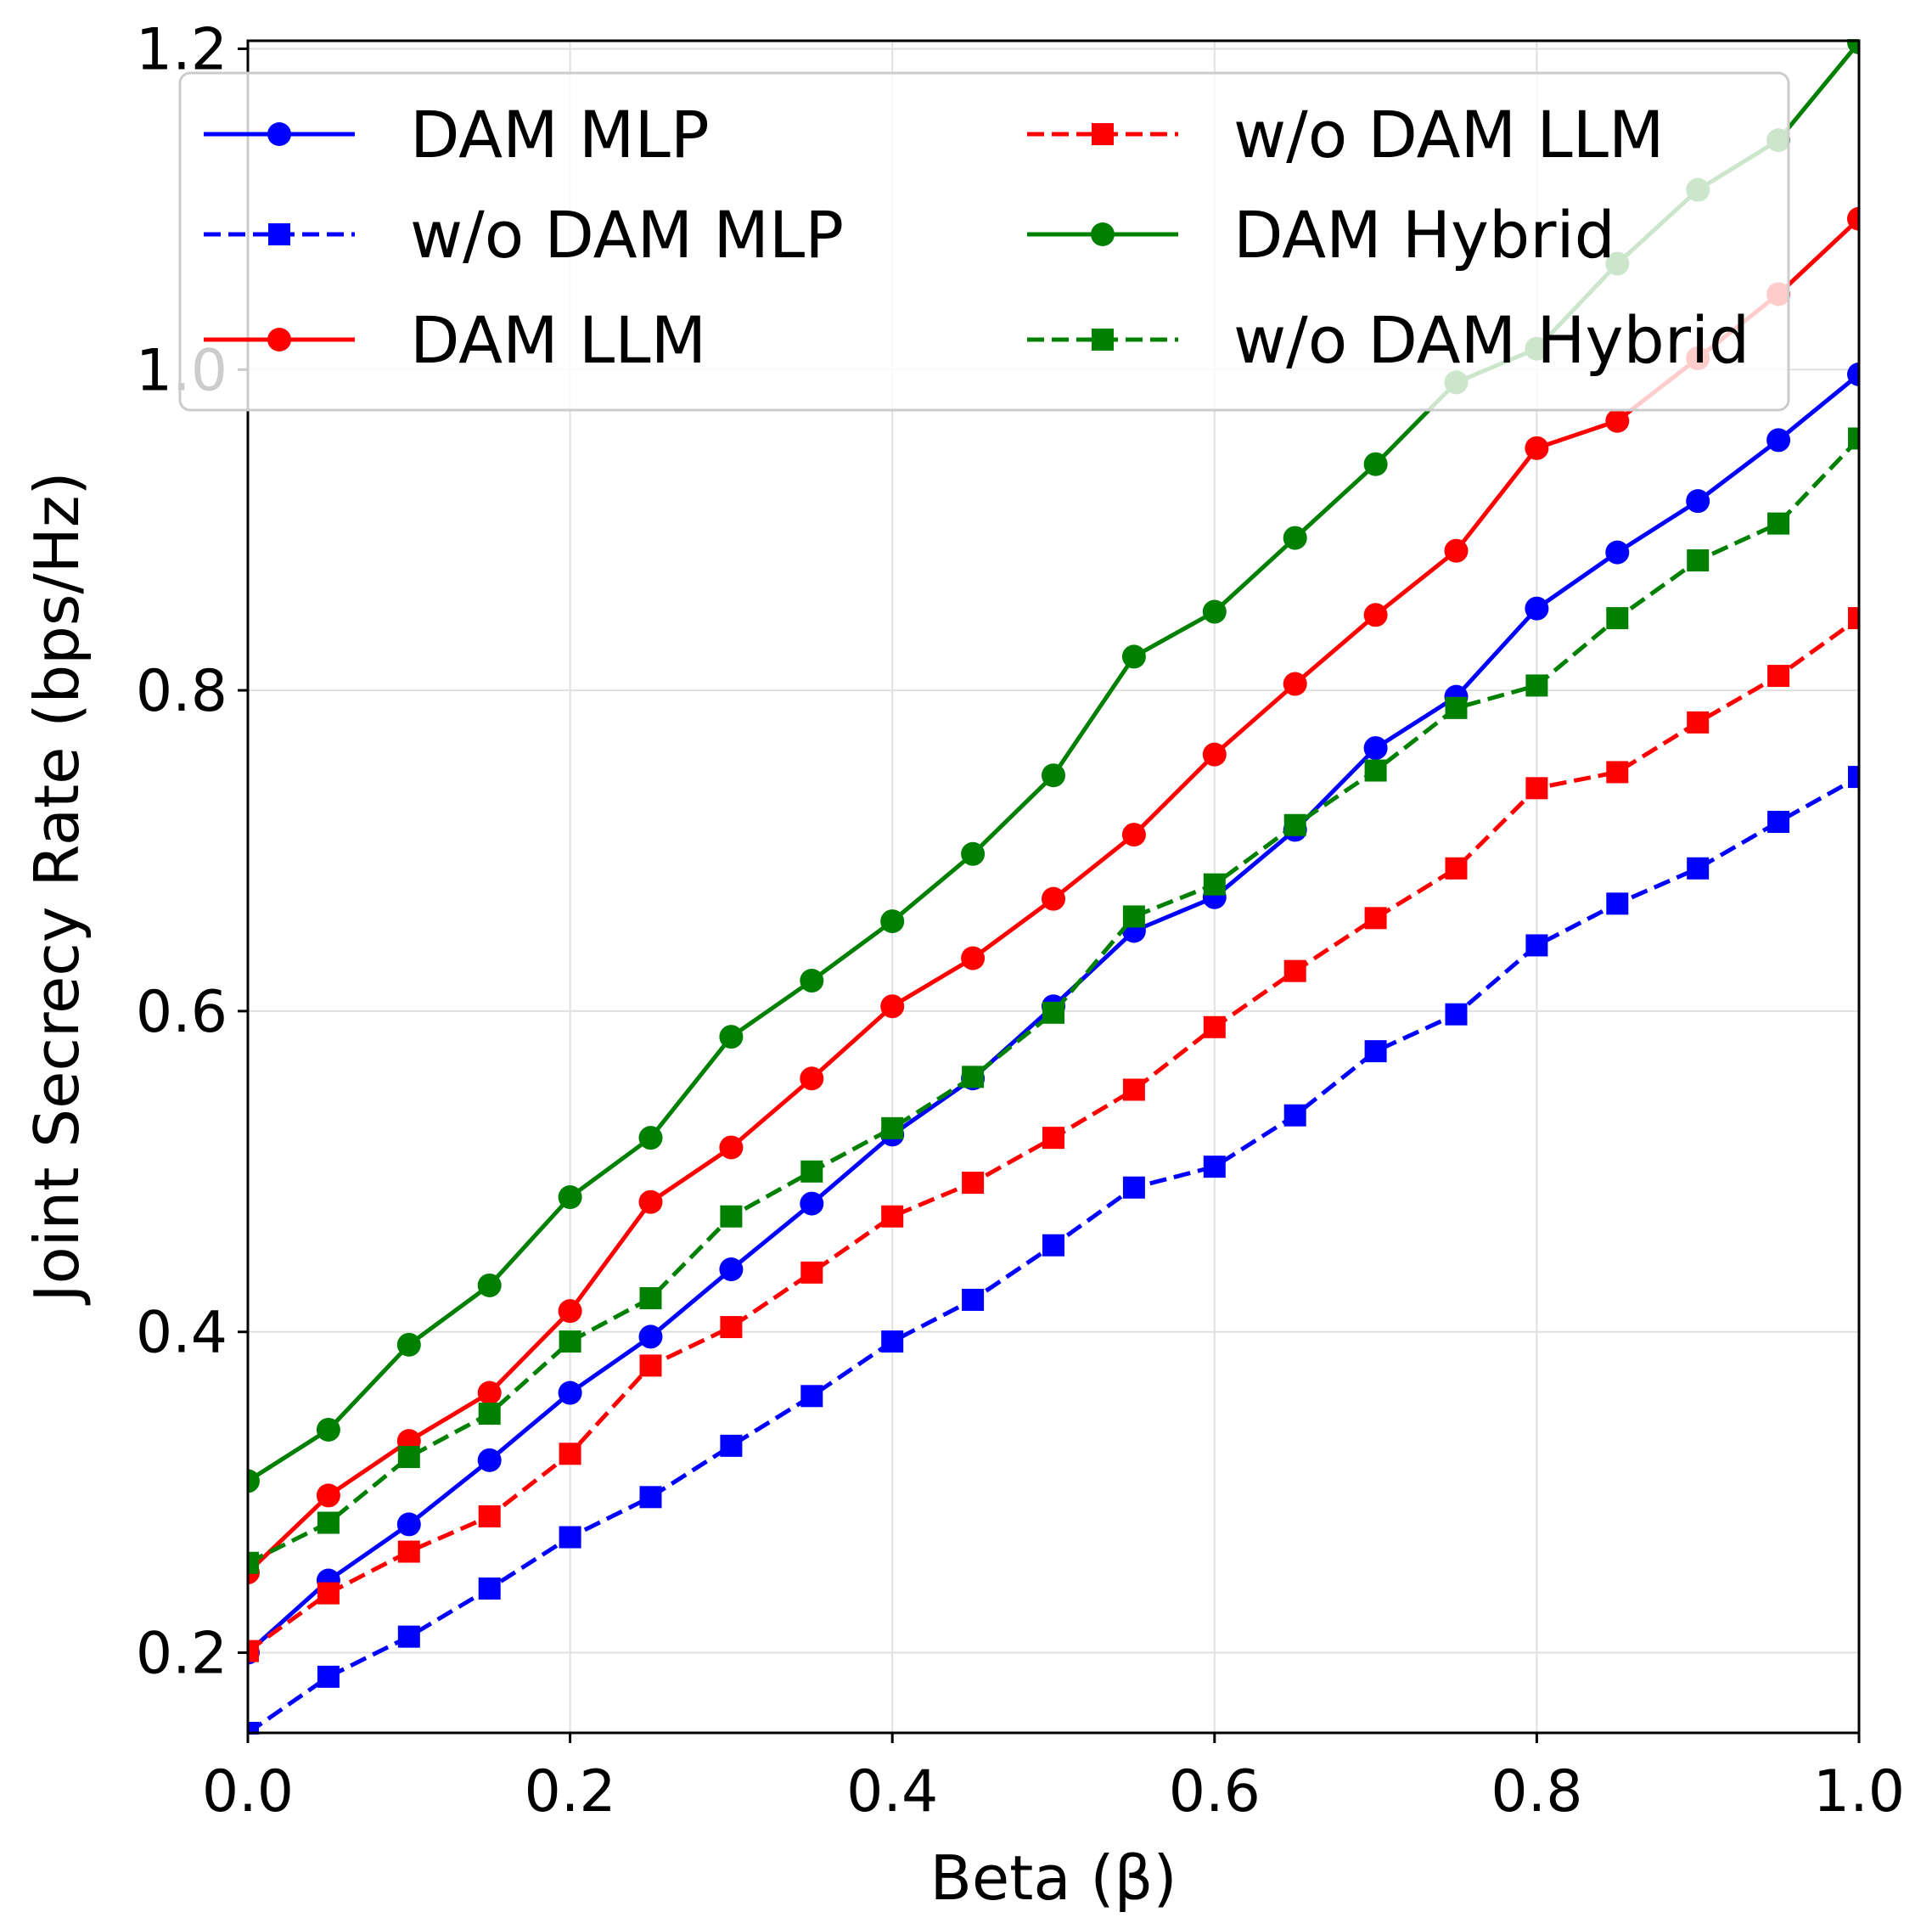 This screenshot has height=1929, width=1932. What do you see at coordinates (627, 235) in the screenshot?
I see `legend-label: w/o DAM MLP` at bounding box center [627, 235].